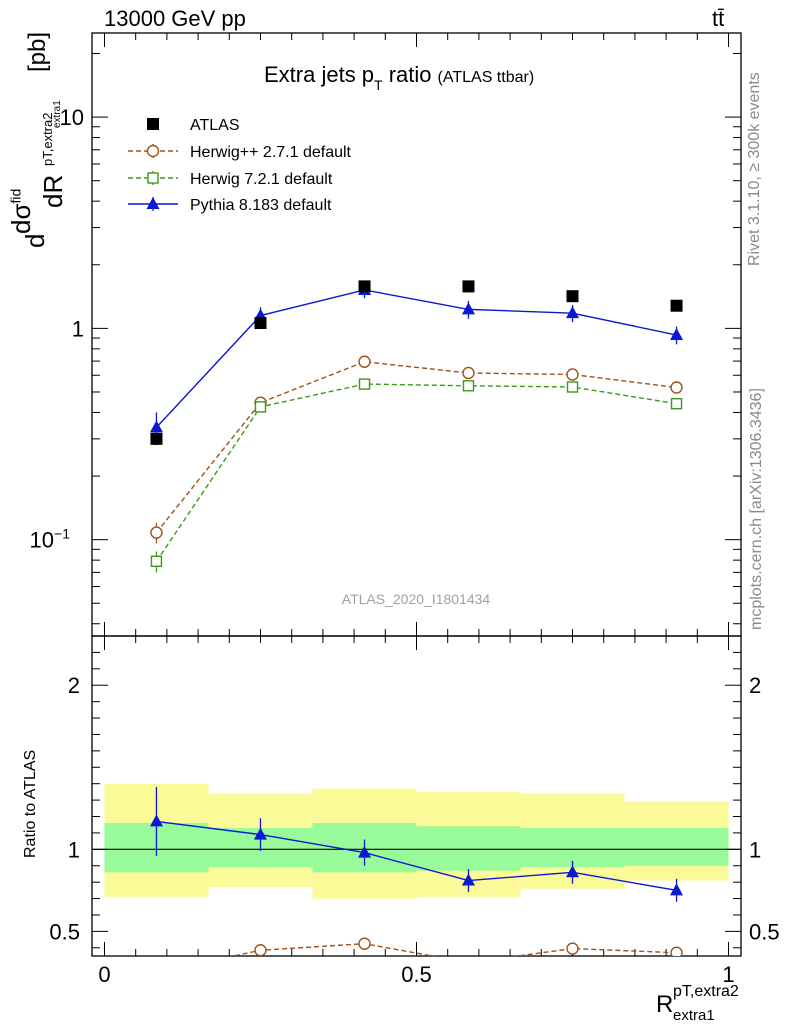 This screenshot has height=1024, width=786. Describe the element at coordinates (416, 358) in the screenshot. I see `series-line-pythia` at that location.